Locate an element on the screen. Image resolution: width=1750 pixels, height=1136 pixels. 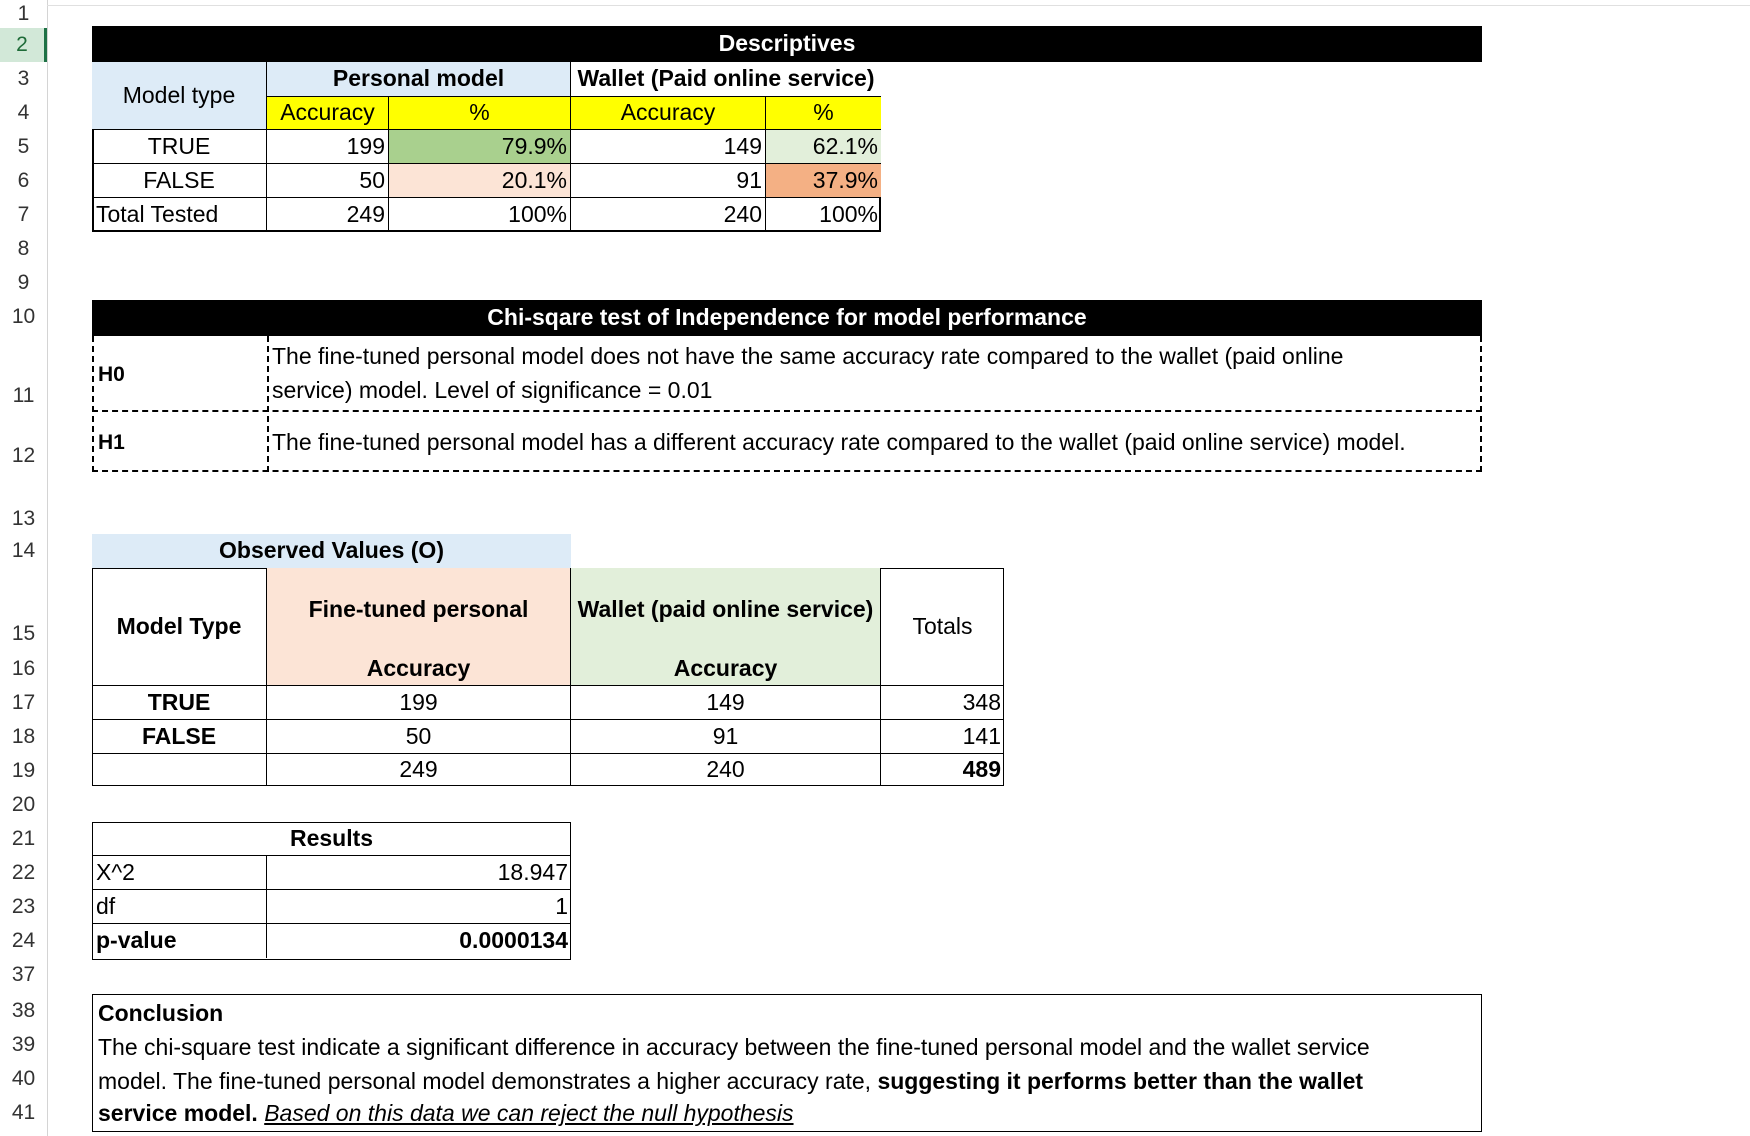
row-number: 23 is located at coordinates (23, 906).